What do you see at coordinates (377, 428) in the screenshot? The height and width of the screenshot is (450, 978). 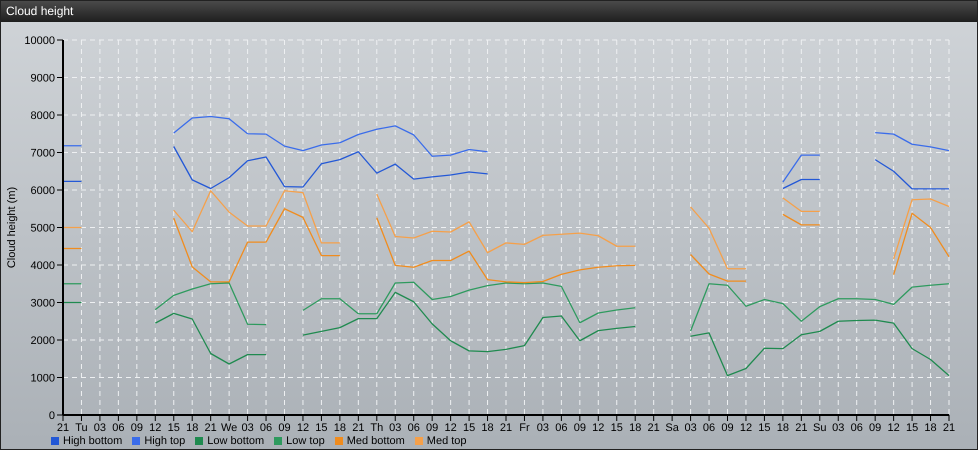 I see `x-tick-label: Th` at bounding box center [377, 428].